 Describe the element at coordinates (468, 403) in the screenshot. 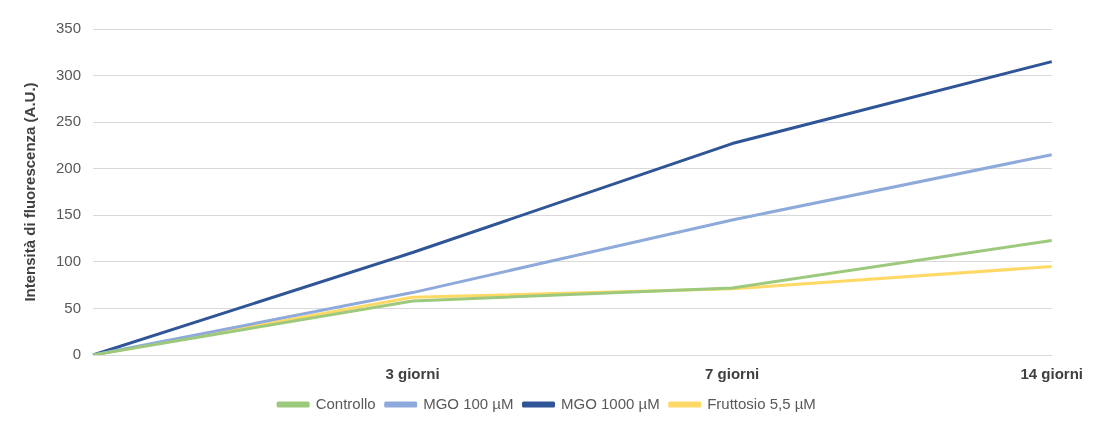

I see `legend-label: MGO 100 µM` at that location.